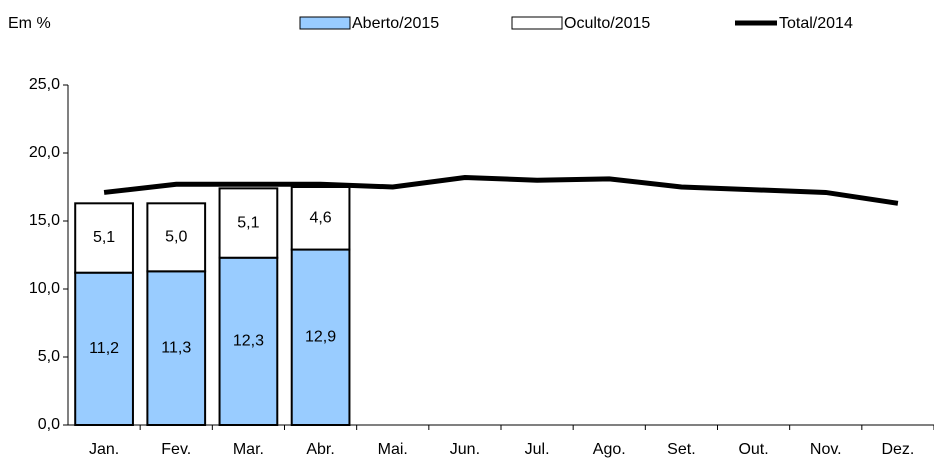 Image resolution: width=934 pixels, height=459 pixels. I want to click on data-label: 4,6, so click(320, 217).